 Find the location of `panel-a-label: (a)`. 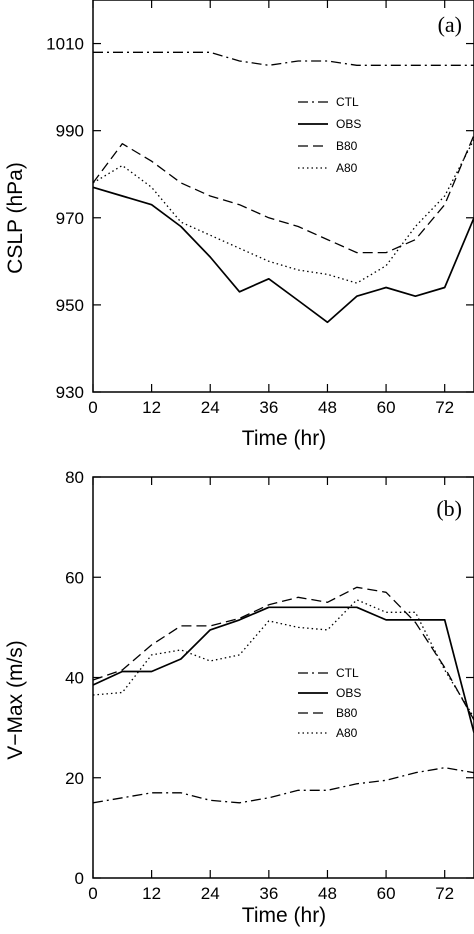

panel-a-label: (a) is located at coordinates (450, 24).